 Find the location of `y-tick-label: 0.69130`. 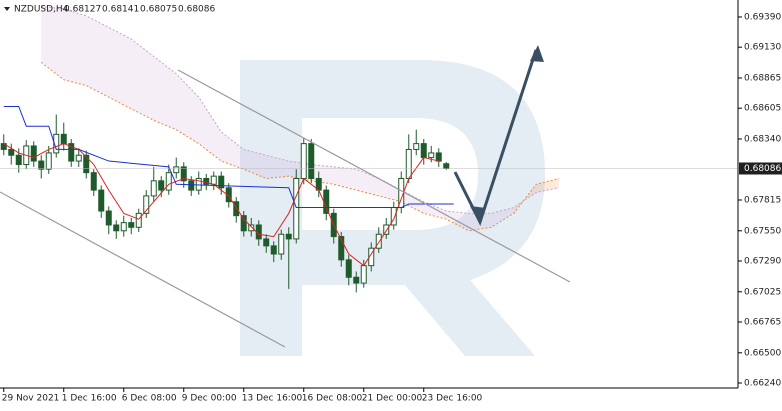

y-tick-label: 0.69130 is located at coordinates (762, 48).